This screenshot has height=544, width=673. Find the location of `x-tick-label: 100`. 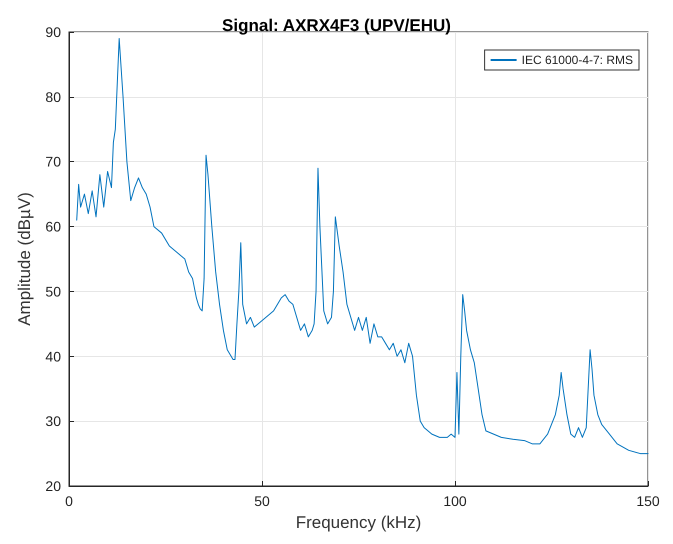

x-tick-label: 100 is located at coordinates (455, 501).